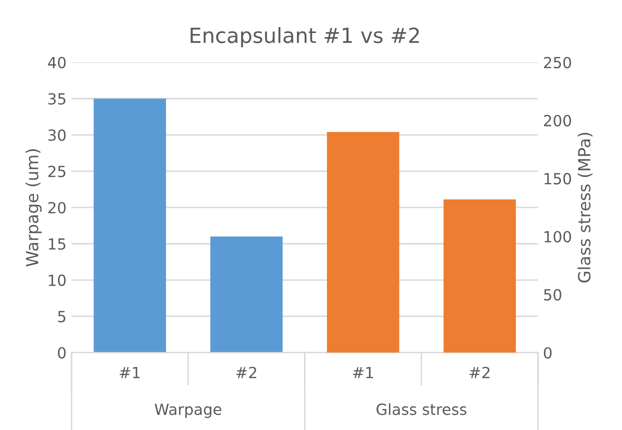 The image size is (622, 430). I want to click on y-tick-label: 30, so click(57, 135).